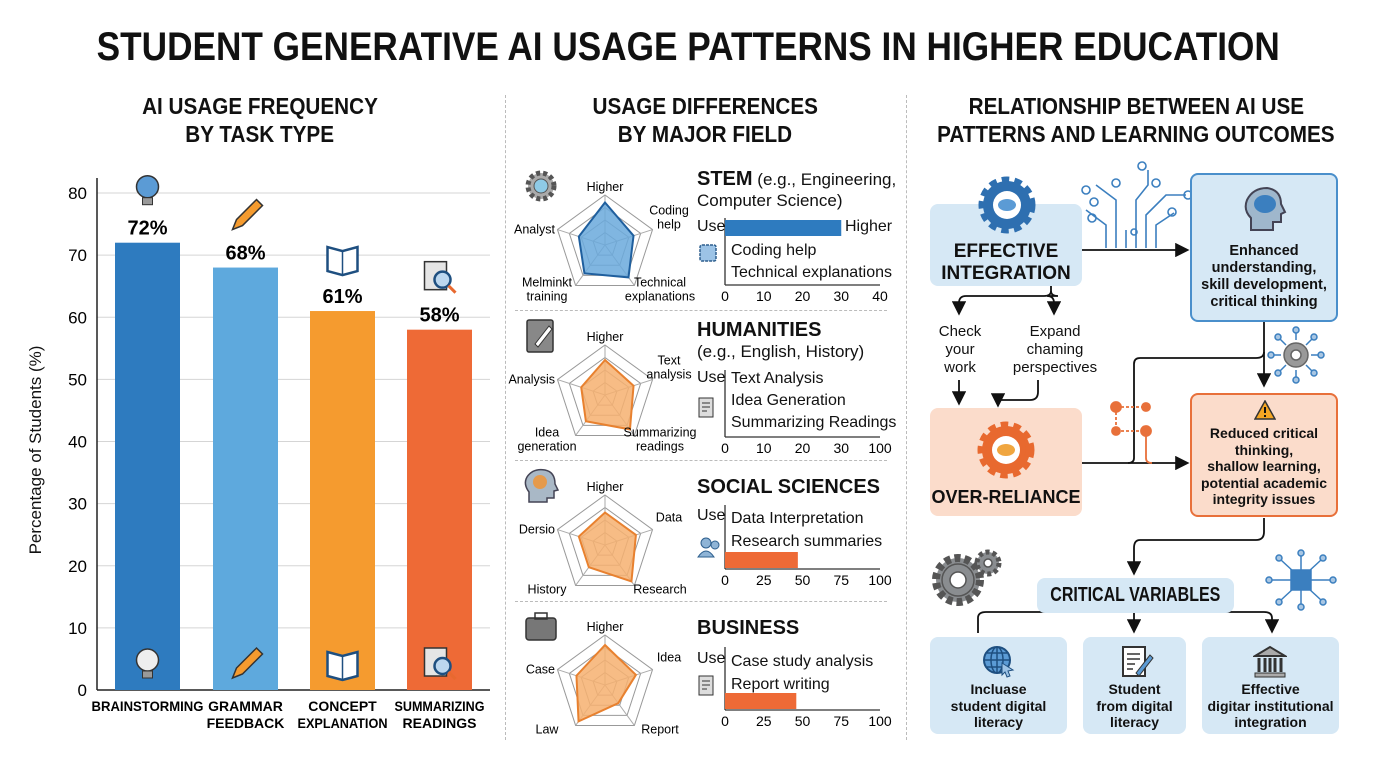 The width and height of the screenshot is (1376, 768). What do you see at coordinates (1270, 722) in the screenshot?
I see `label-line: integration` at bounding box center [1270, 722].